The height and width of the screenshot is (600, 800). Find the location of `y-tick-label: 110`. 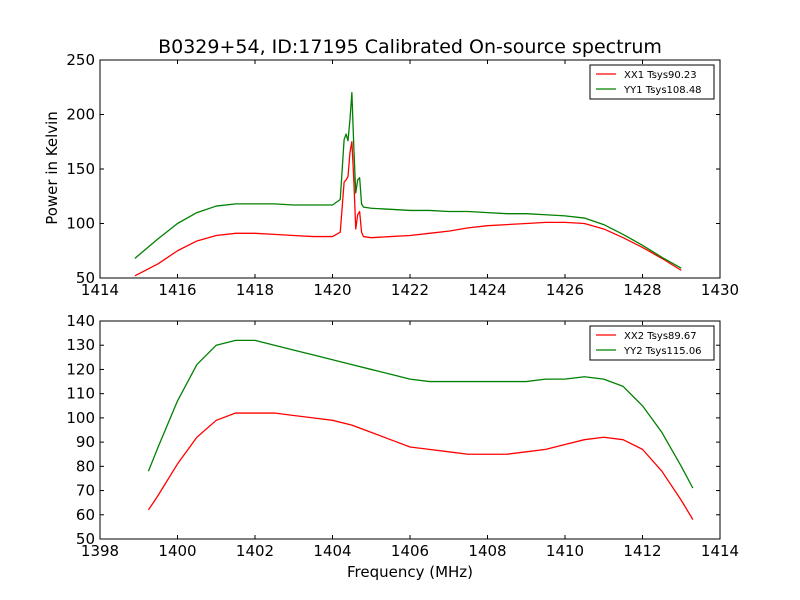

y-tick-label: 110 is located at coordinates (80, 394).